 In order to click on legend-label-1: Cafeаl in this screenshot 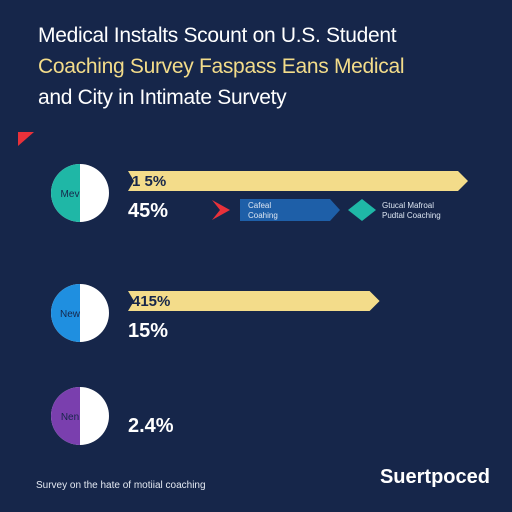, I will do `click(259, 205)`.